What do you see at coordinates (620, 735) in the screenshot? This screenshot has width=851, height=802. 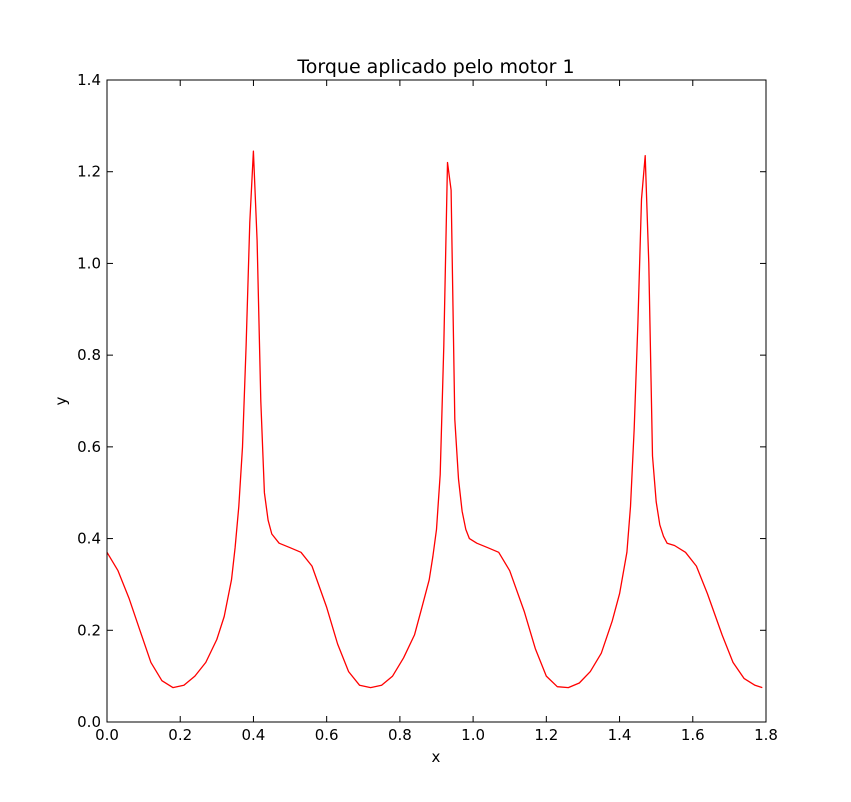 I see `x-tick-label: 1.4` at bounding box center [620, 735].